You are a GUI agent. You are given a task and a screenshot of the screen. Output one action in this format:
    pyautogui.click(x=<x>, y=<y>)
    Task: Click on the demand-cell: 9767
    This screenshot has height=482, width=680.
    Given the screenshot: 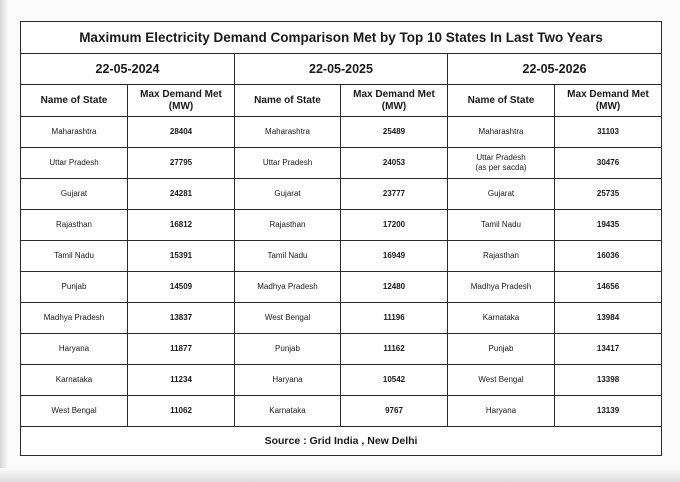 What is the action you would take?
    pyautogui.click(x=394, y=411)
    